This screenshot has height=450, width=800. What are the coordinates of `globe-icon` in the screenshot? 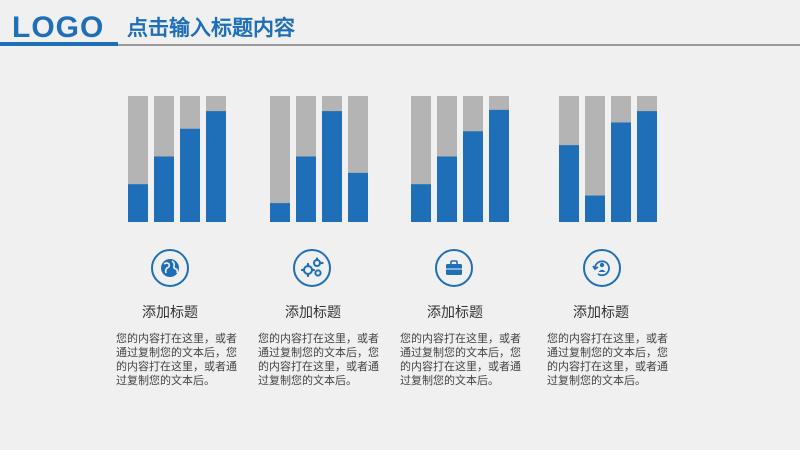 It's located at (170, 268).